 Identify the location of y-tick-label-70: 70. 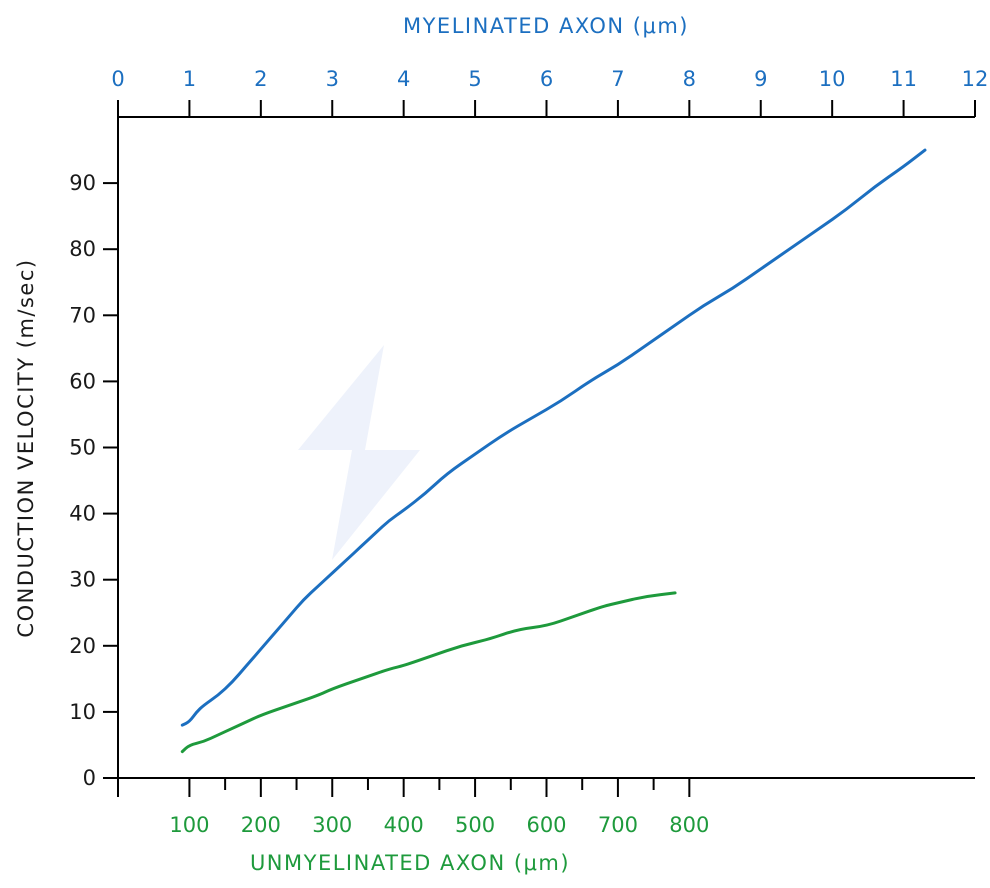
(82, 315).